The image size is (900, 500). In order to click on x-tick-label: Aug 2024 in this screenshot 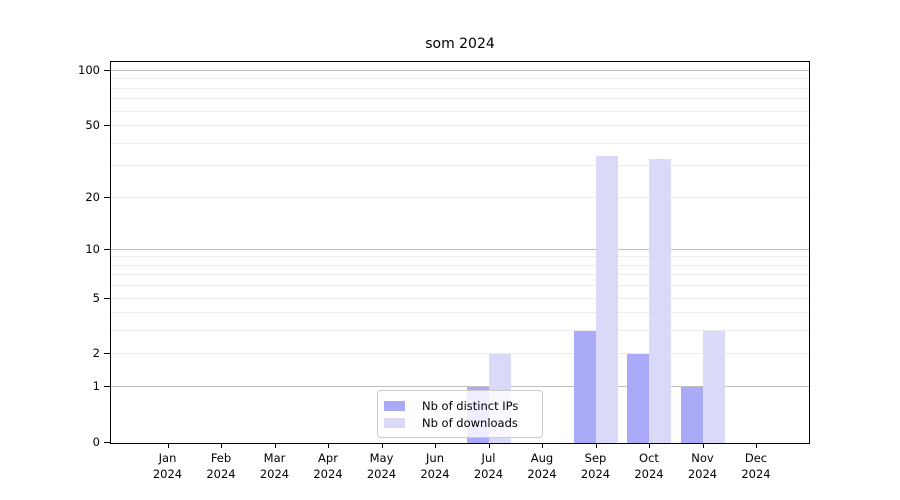, I will do `click(542, 466)`.